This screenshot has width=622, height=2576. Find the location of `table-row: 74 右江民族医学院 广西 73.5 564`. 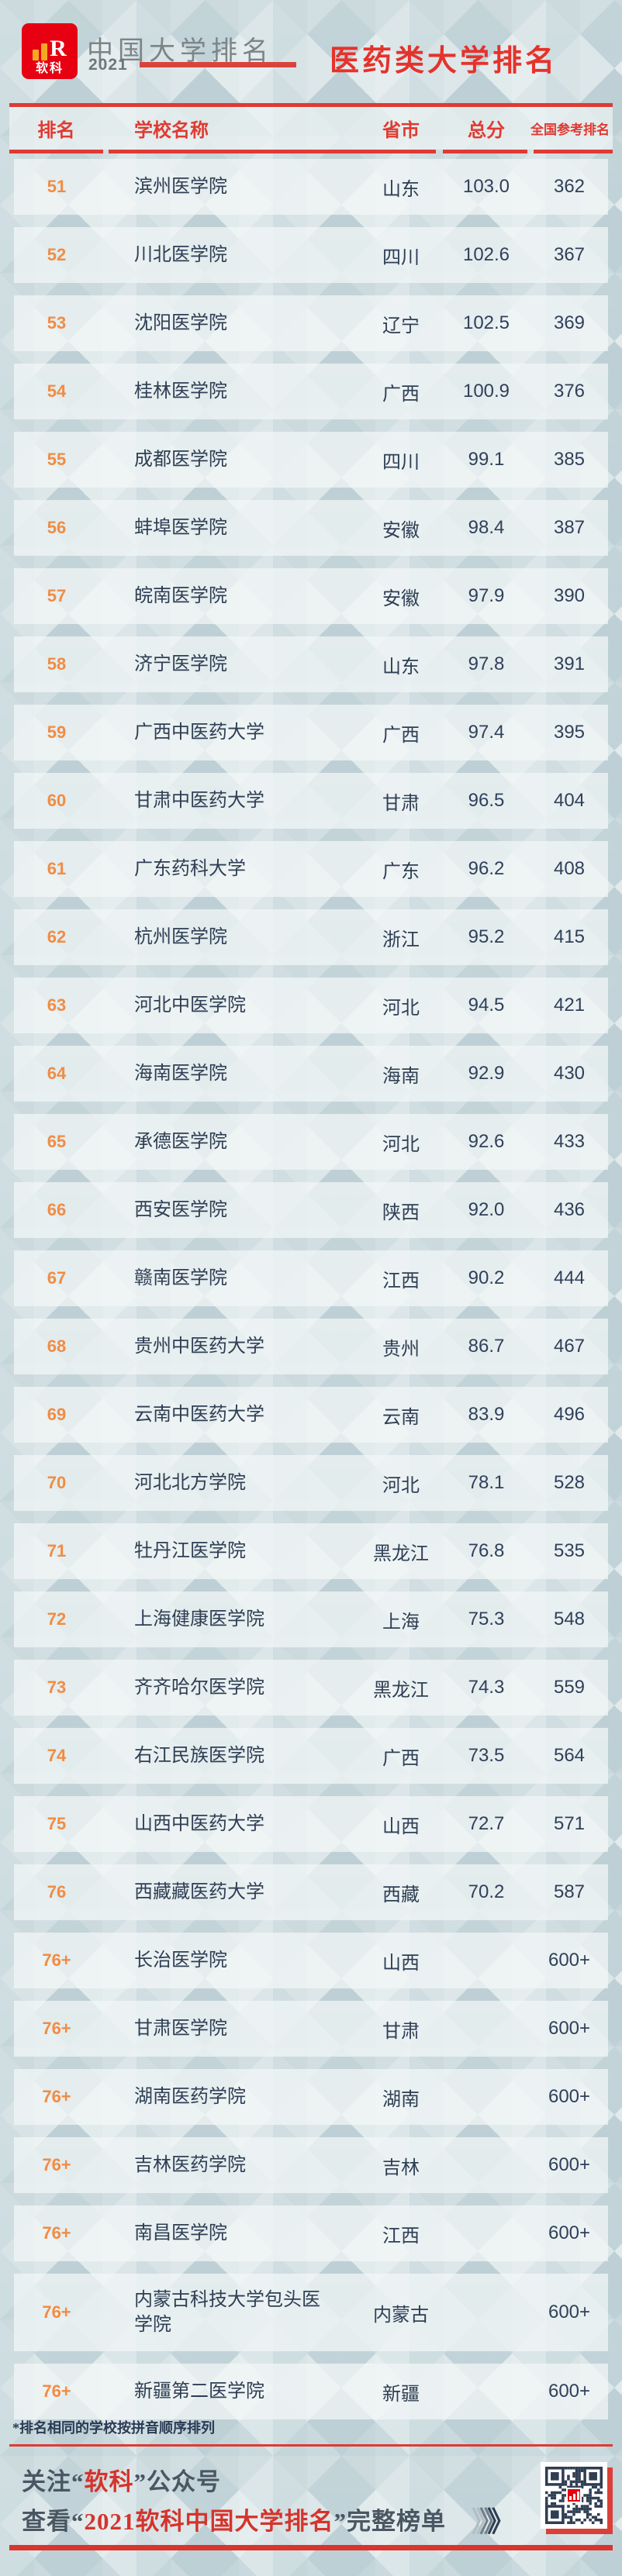

table-row: 74 右江民族医学院 广西 73.5 564 is located at coordinates (311, 1756).